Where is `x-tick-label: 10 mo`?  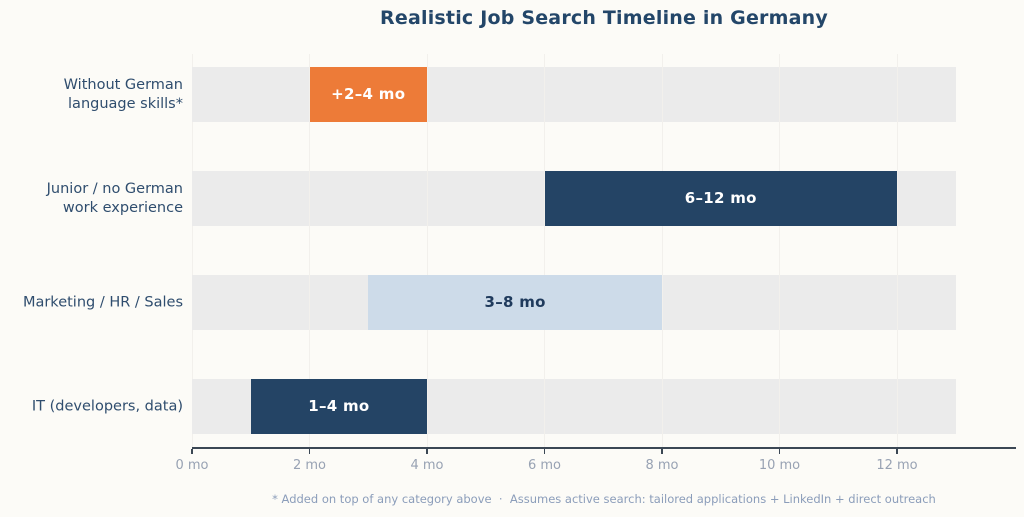
x-tick-label: 10 mo is located at coordinates (779, 465).